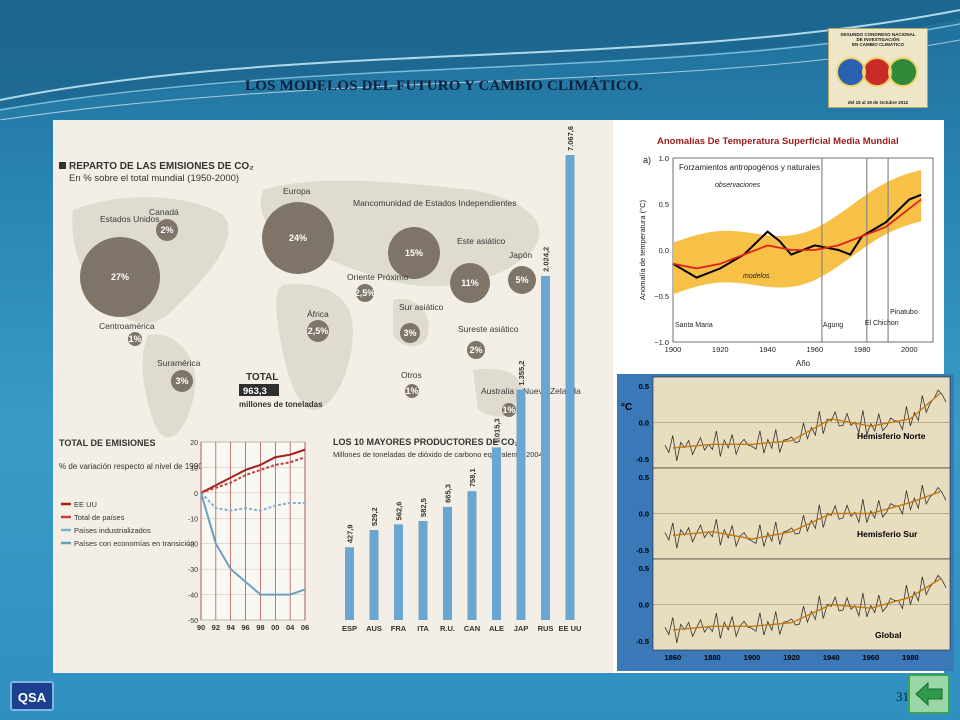 This screenshot has height=720, width=960. What do you see at coordinates (738, 185) in the screenshot?
I see `annotation-observaciones: observaciones` at bounding box center [738, 185].